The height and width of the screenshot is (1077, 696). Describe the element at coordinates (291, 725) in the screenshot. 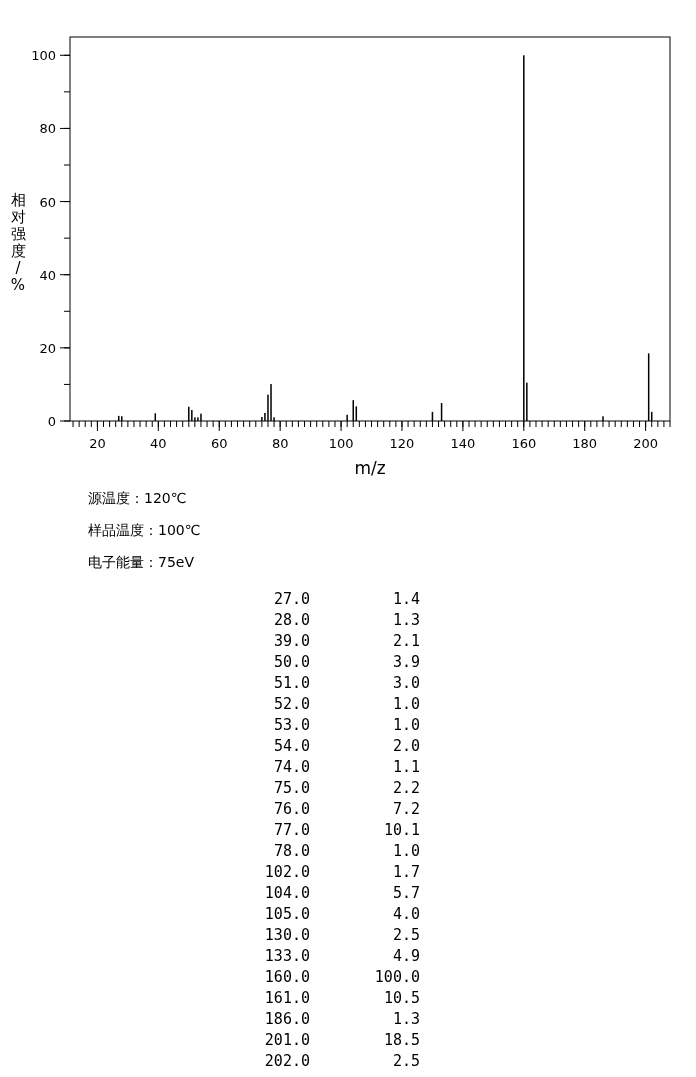

I see `text: 53.0` at that location.